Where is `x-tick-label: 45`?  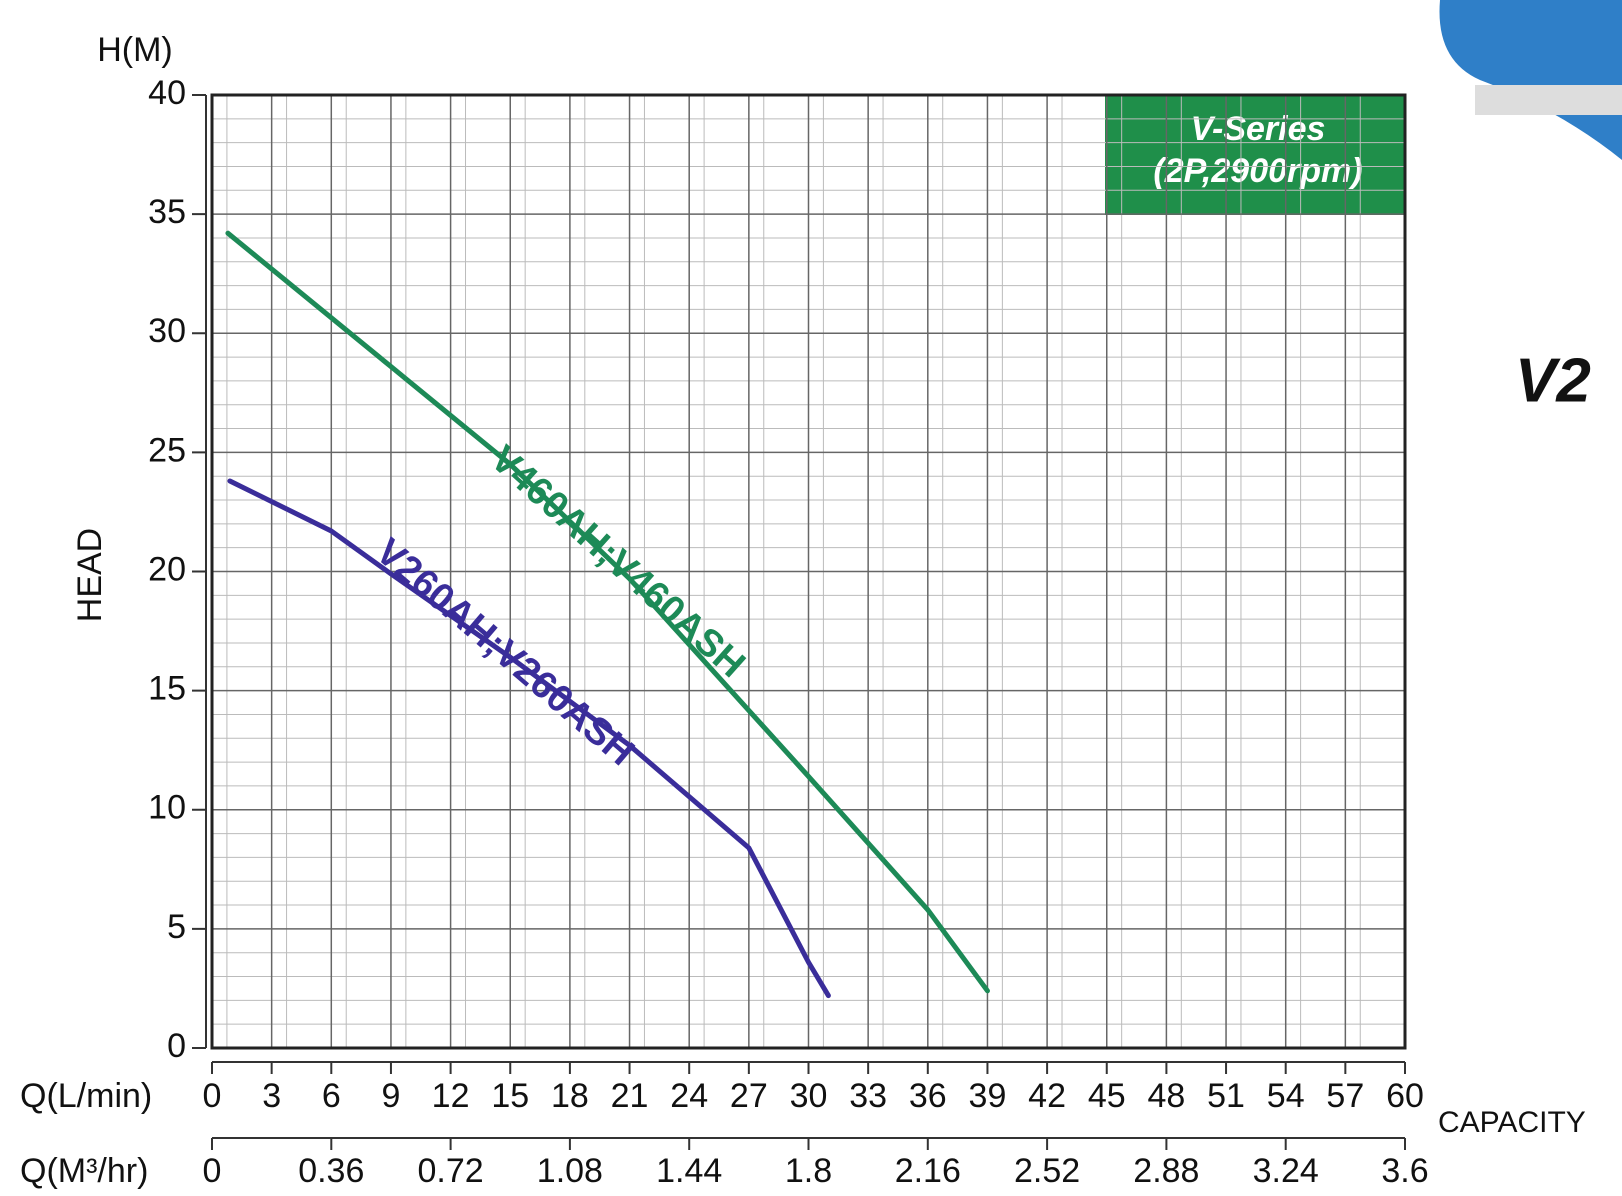 x-tick-label: 45 is located at coordinates (1107, 1096).